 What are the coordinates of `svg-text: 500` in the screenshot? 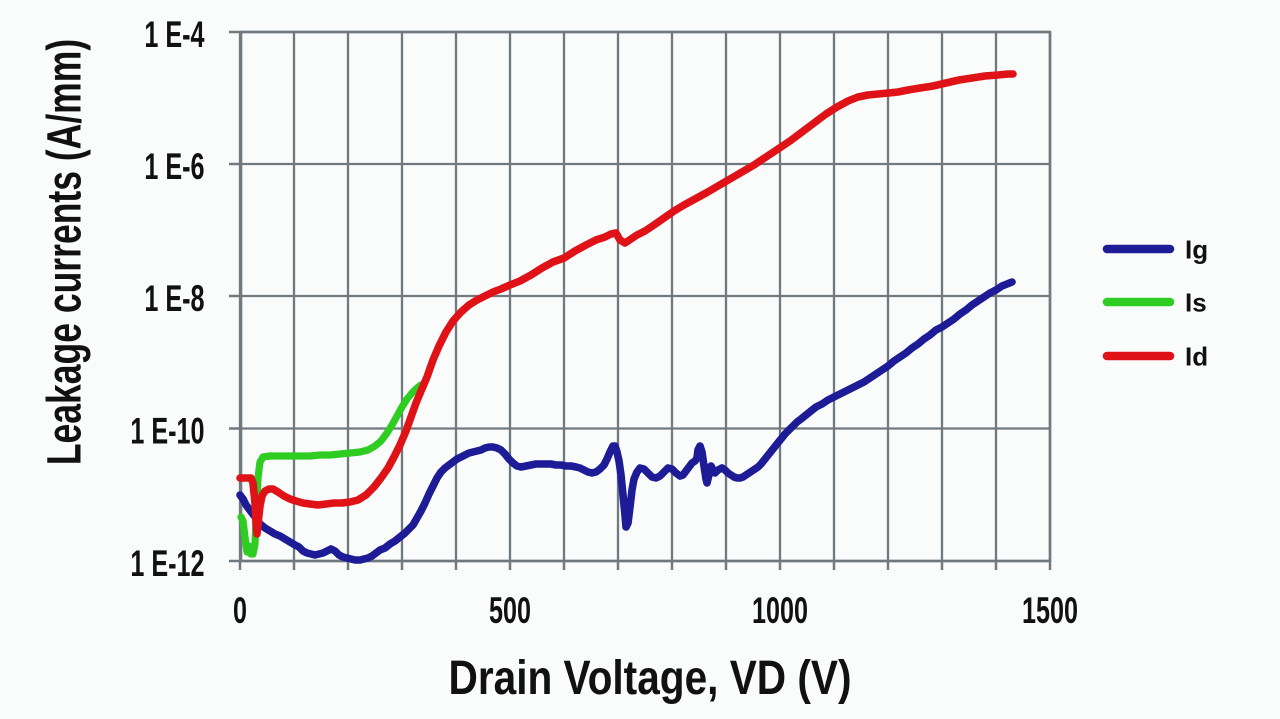 It's located at (510, 610).